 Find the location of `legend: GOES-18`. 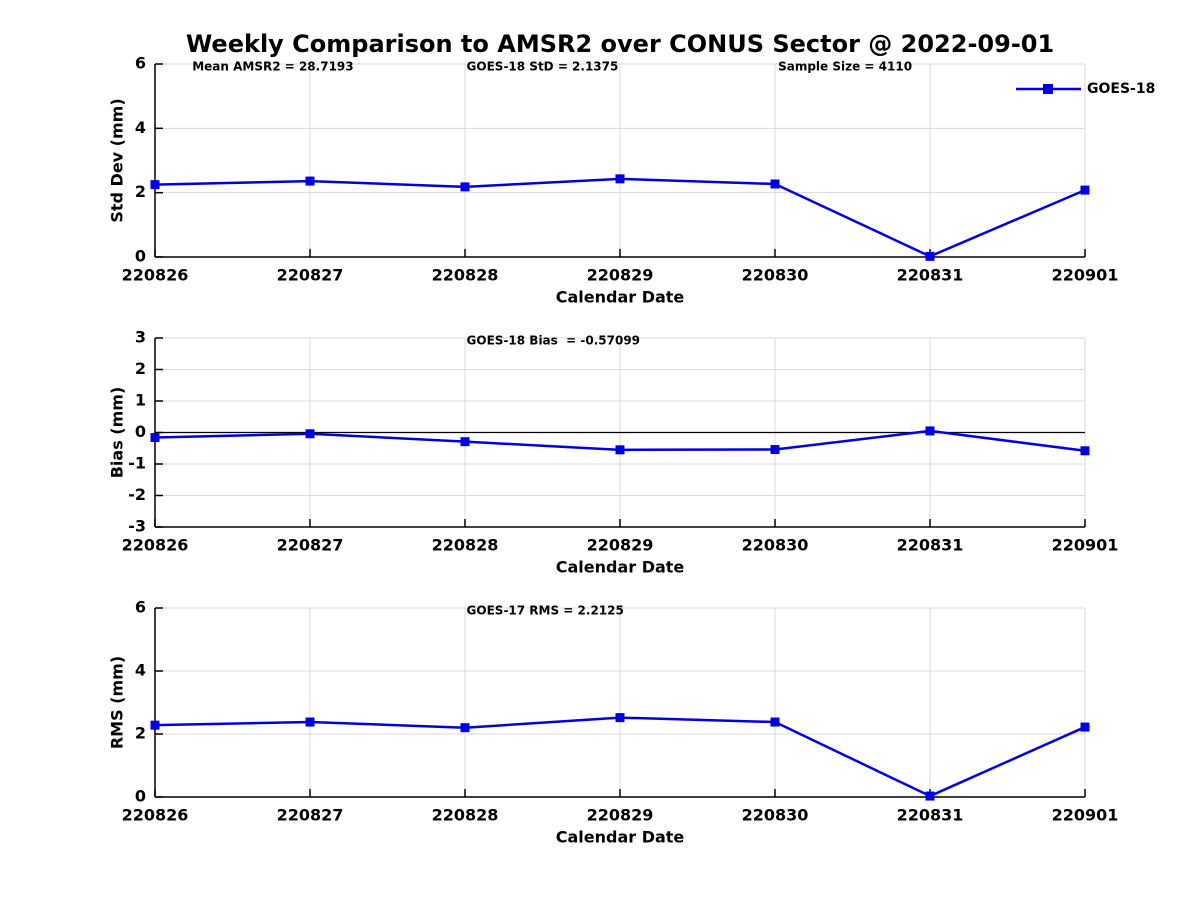

legend: GOES-18 is located at coordinates (1085, 89).